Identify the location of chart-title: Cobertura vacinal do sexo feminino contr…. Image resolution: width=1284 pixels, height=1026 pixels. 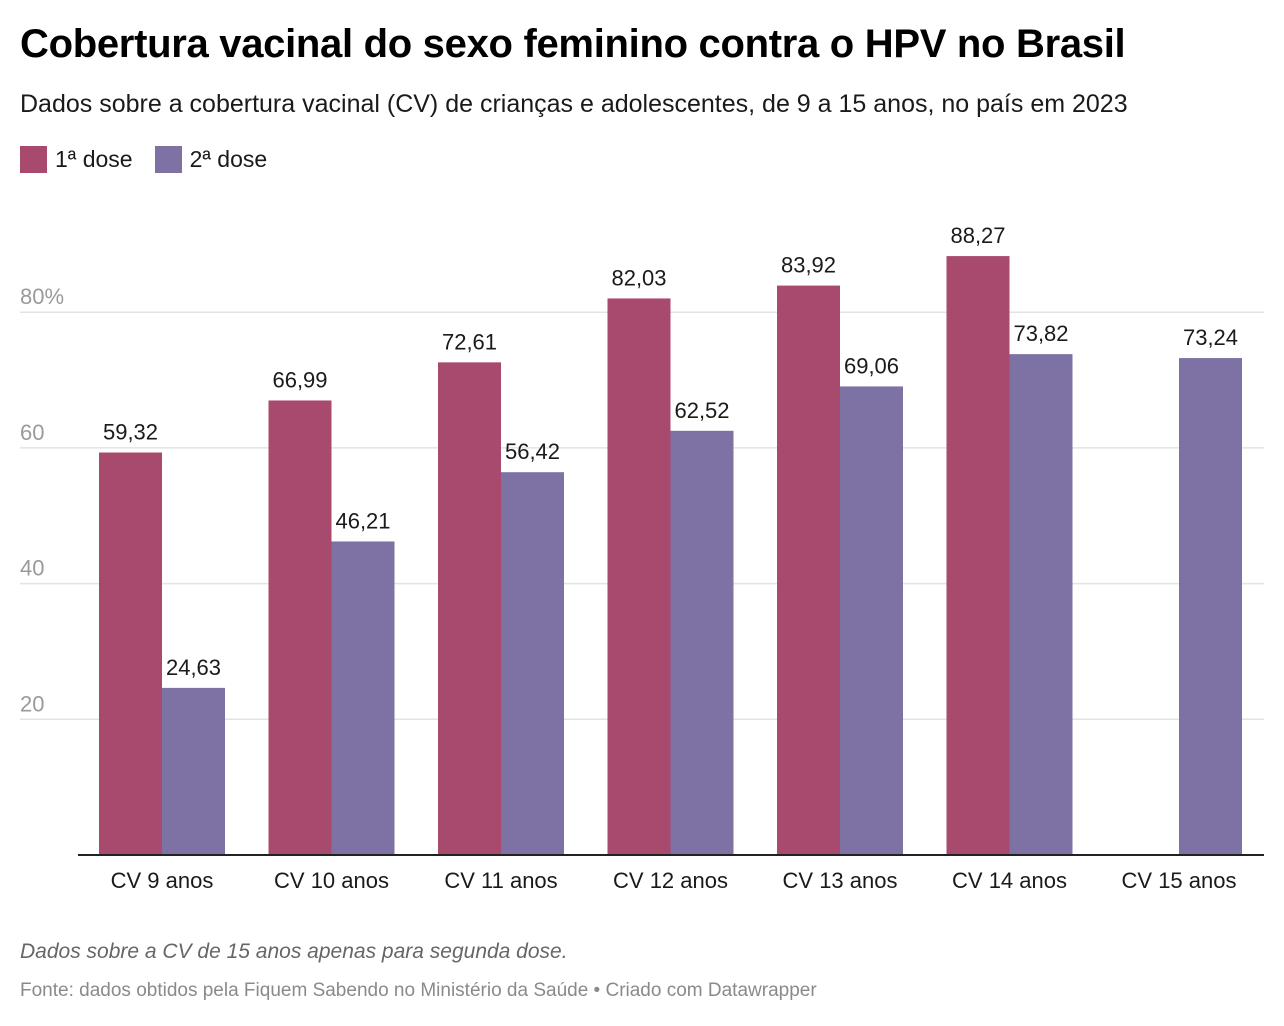
(573, 44).